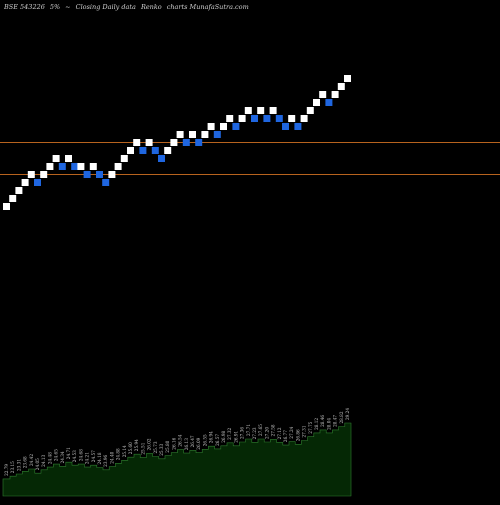  I want to click on volume-label: 26.94, so click(211, 437).